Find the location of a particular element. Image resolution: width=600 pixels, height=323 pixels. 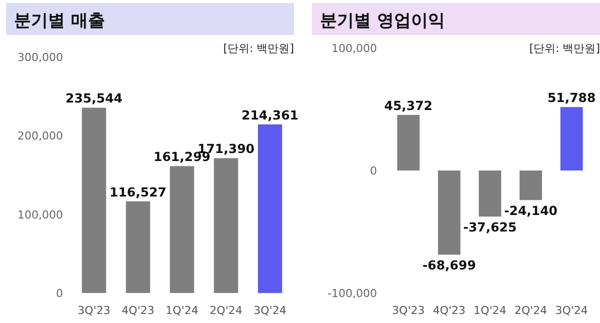

chart-title: 분기별 영업이익 is located at coordinates (382, 21).